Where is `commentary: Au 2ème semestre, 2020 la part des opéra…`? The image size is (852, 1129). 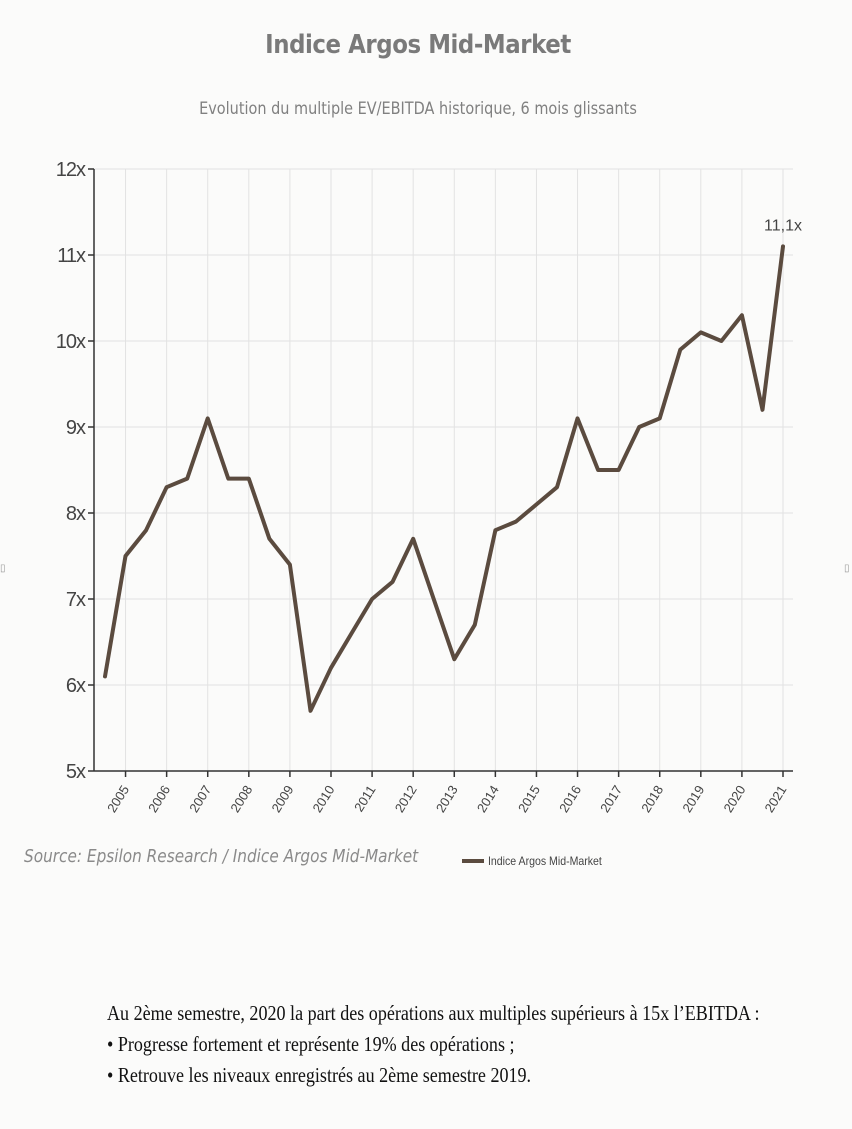 commentary: Au 2ème semestre, 2020 la part des opéra… is located at coordinates (433, 1044).